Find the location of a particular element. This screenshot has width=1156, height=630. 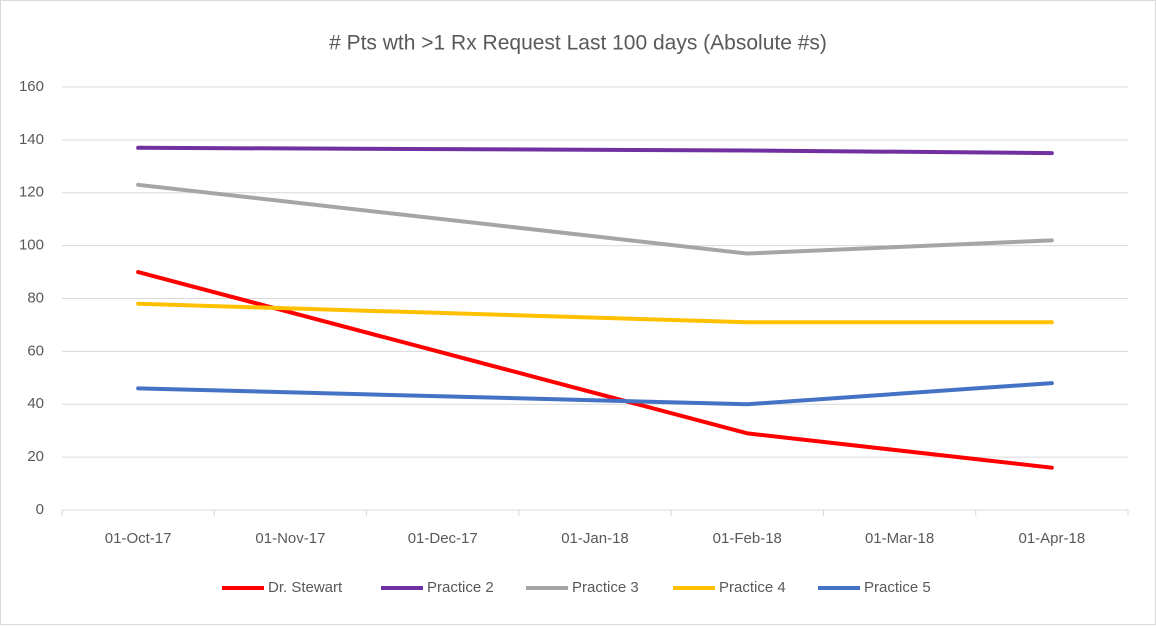

y-tick-label: 60 is located at coordinates (35, 350).